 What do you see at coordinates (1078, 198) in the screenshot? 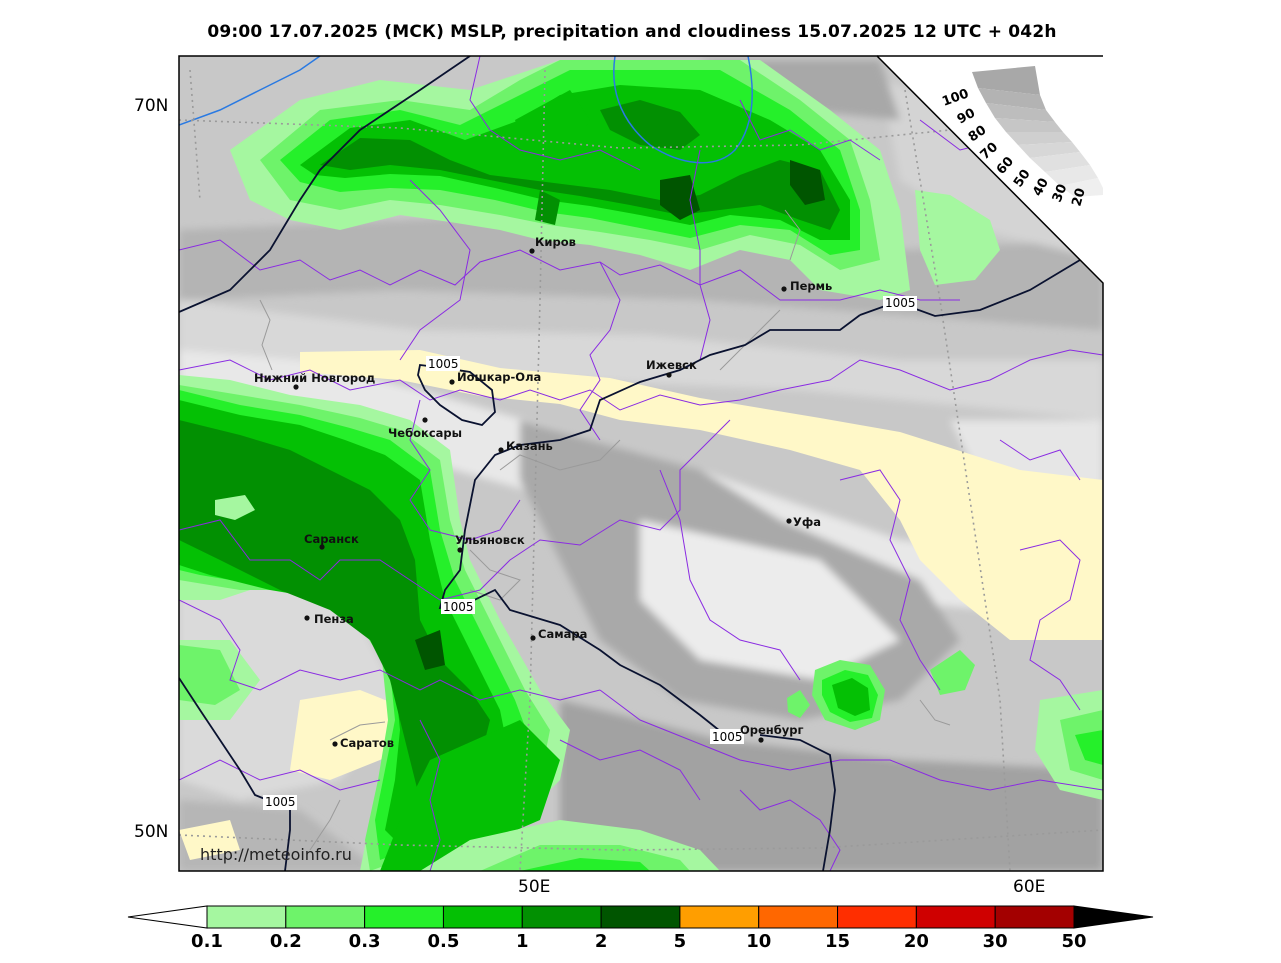
I see `cloud-label-20: 20` at bounding box center [1078, 198].